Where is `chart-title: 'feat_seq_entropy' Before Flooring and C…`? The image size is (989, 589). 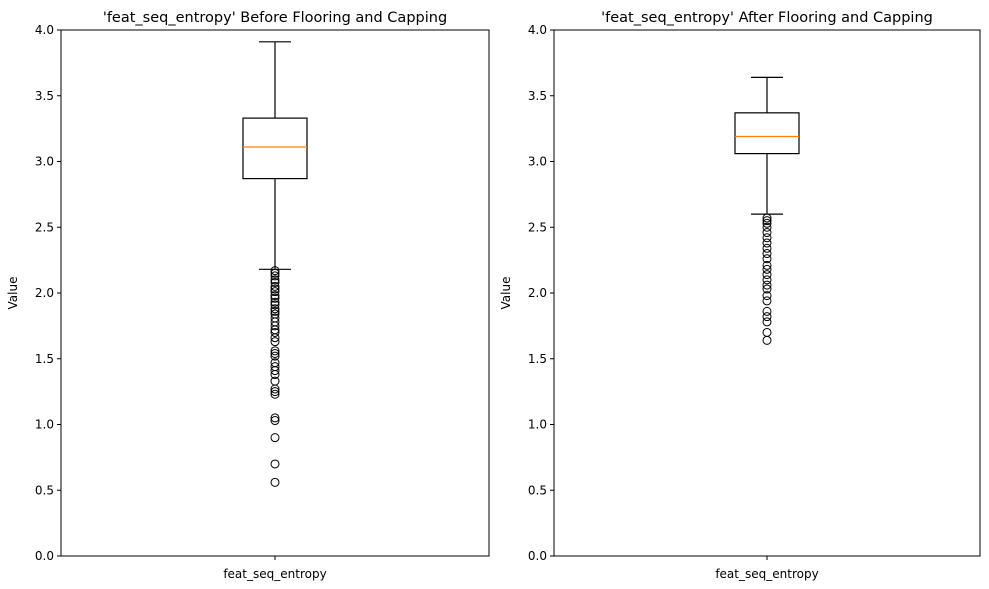 chart-title: 'feat_seq_entropy' Before Flooring and C… is located at coordinates (275, 18).